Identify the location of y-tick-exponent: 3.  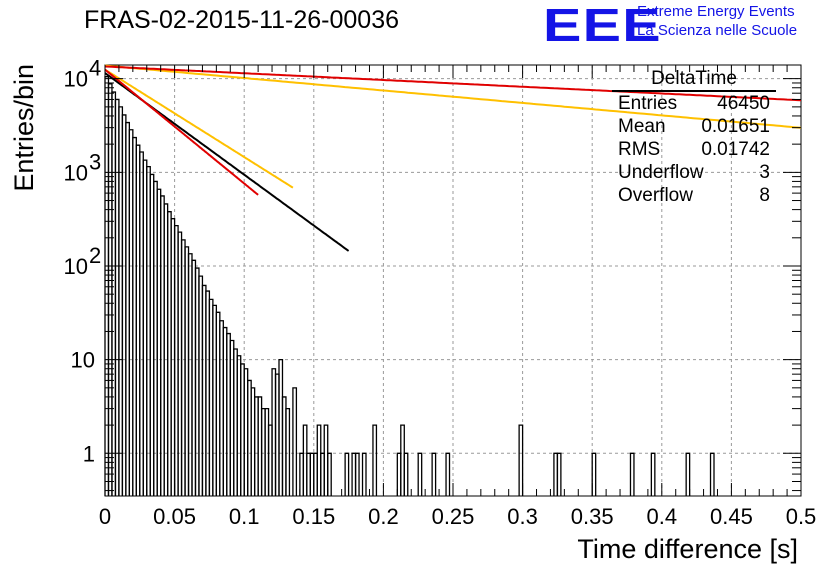
(95, 161).